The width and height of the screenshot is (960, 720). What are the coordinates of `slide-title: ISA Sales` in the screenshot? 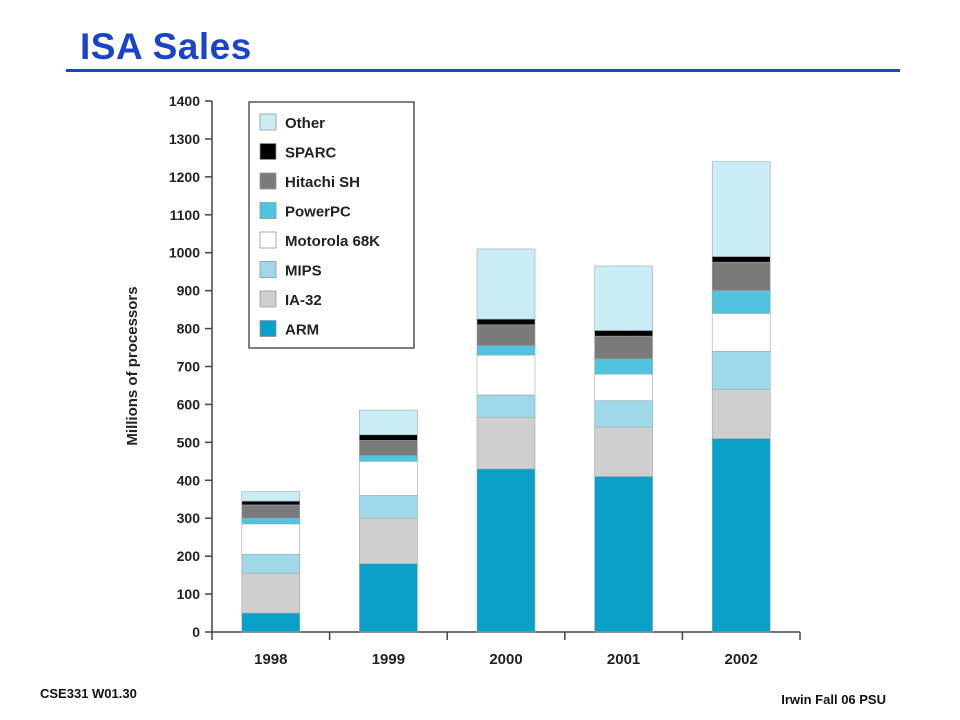 It's located at (166, 46).